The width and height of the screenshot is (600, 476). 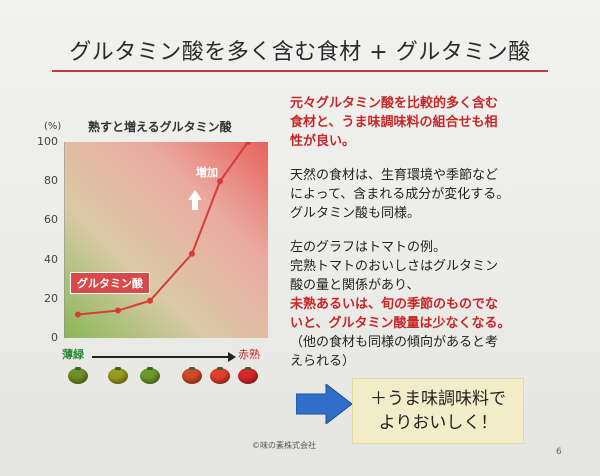 What do you see at coordinates (73, 354) in the screenshot?
I see `x-start-label: 薄緑` at bounding box center [73, 354].